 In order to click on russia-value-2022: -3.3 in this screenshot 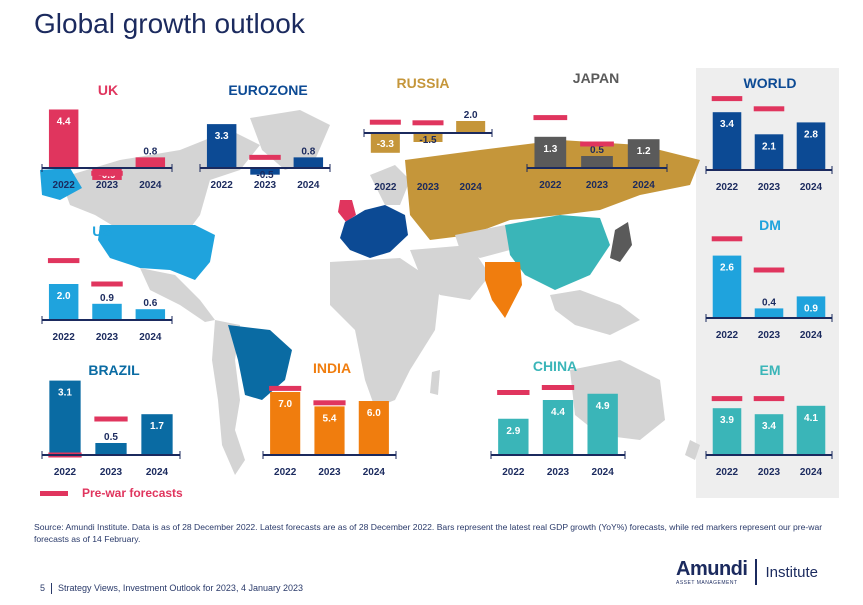, I will do `click(386, 144)`.